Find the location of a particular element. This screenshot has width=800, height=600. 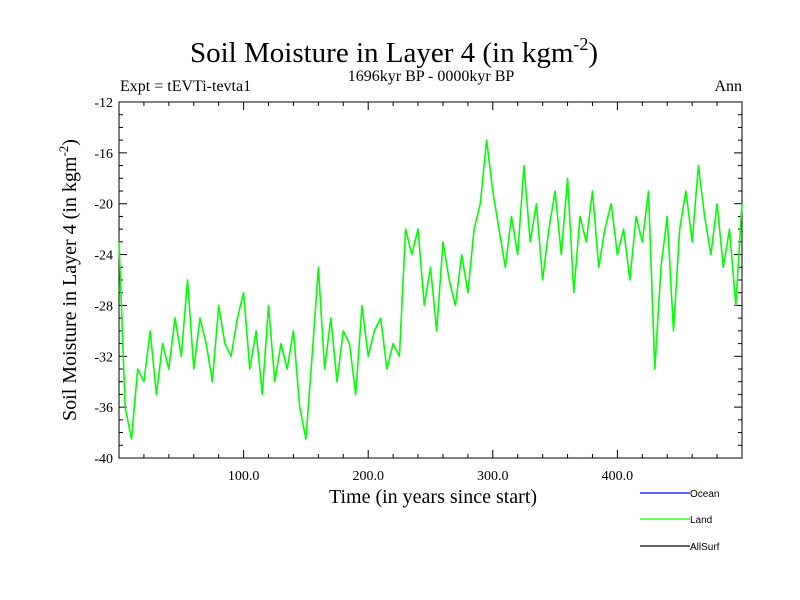

legend-ocean-label: Ocean is located at coordinates (704, 494).